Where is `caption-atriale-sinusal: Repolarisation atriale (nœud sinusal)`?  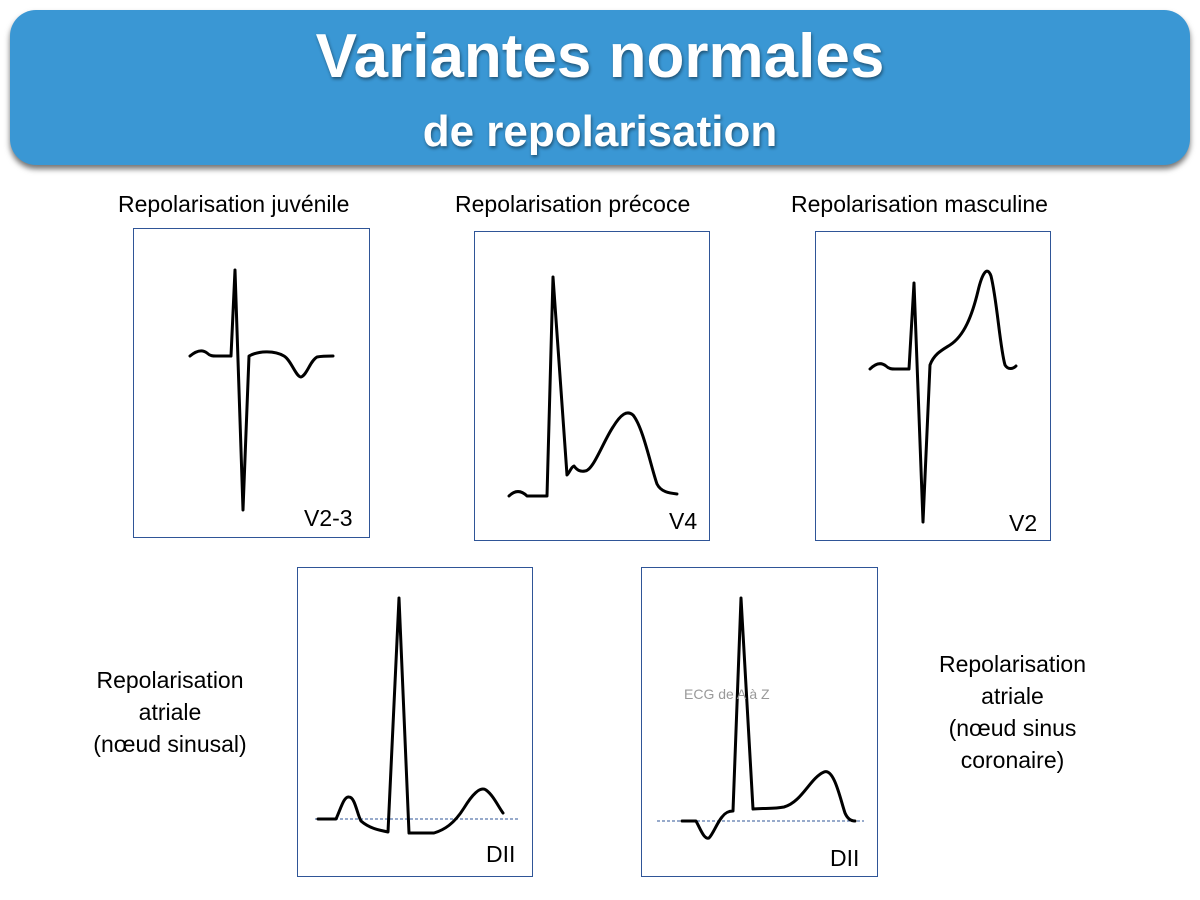
caption-atriale-sinusal: Repolarisation atriale (nœud sinusal) is located at coordinates (170, 712).